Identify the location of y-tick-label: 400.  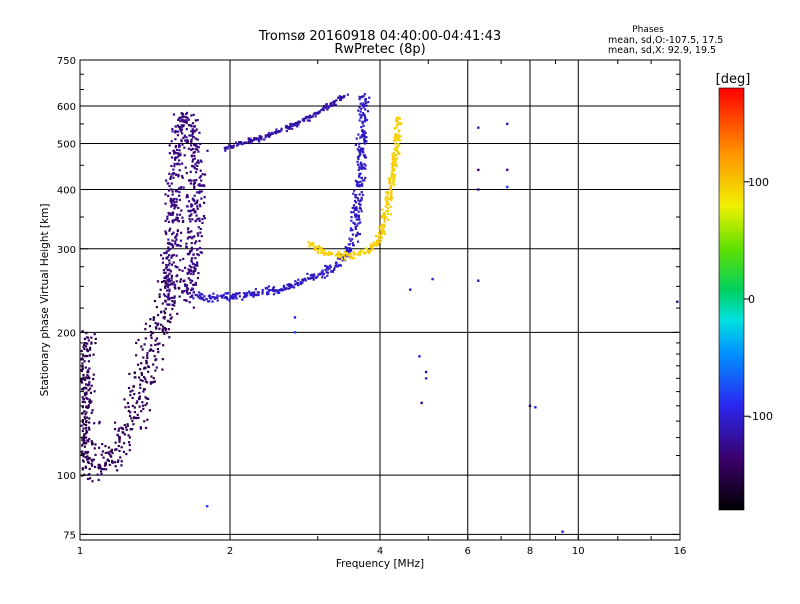
(66, 191).